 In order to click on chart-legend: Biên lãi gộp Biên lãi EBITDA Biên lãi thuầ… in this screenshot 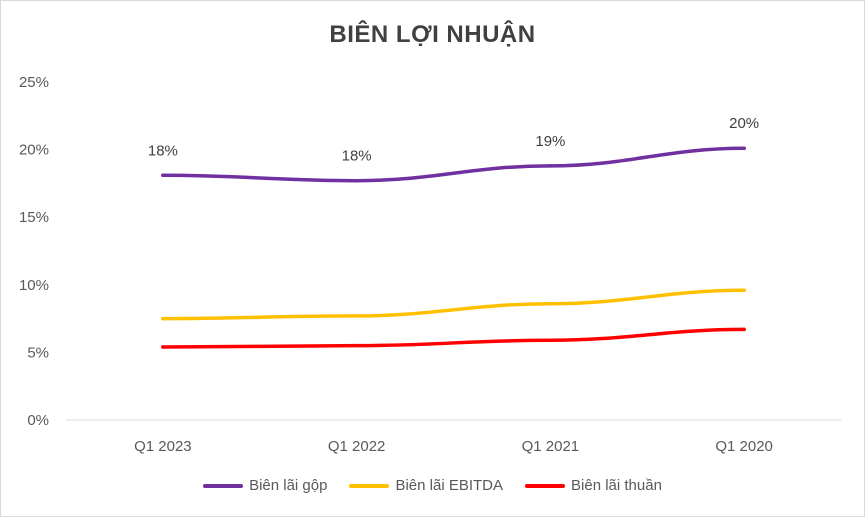, I will do `click(432, 485)`.